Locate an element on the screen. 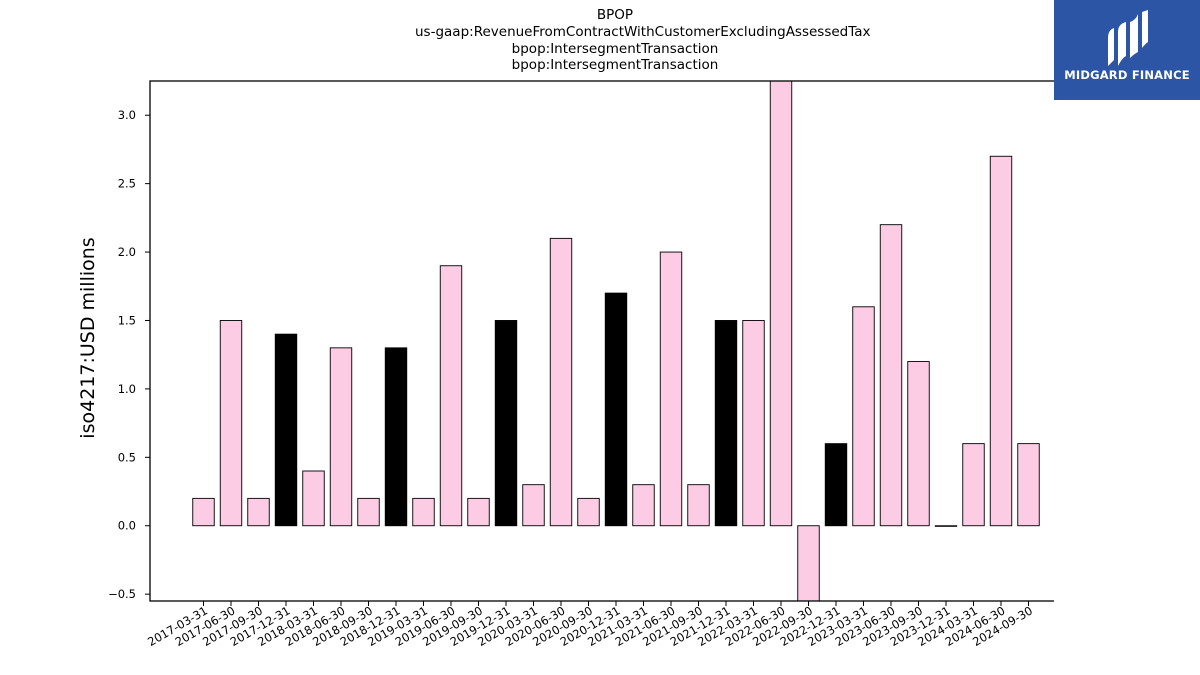 The image size is (1200, 675). chart-subtitle-member: bpop:IntersegmentTransaction is located at coordinates (615, 65).